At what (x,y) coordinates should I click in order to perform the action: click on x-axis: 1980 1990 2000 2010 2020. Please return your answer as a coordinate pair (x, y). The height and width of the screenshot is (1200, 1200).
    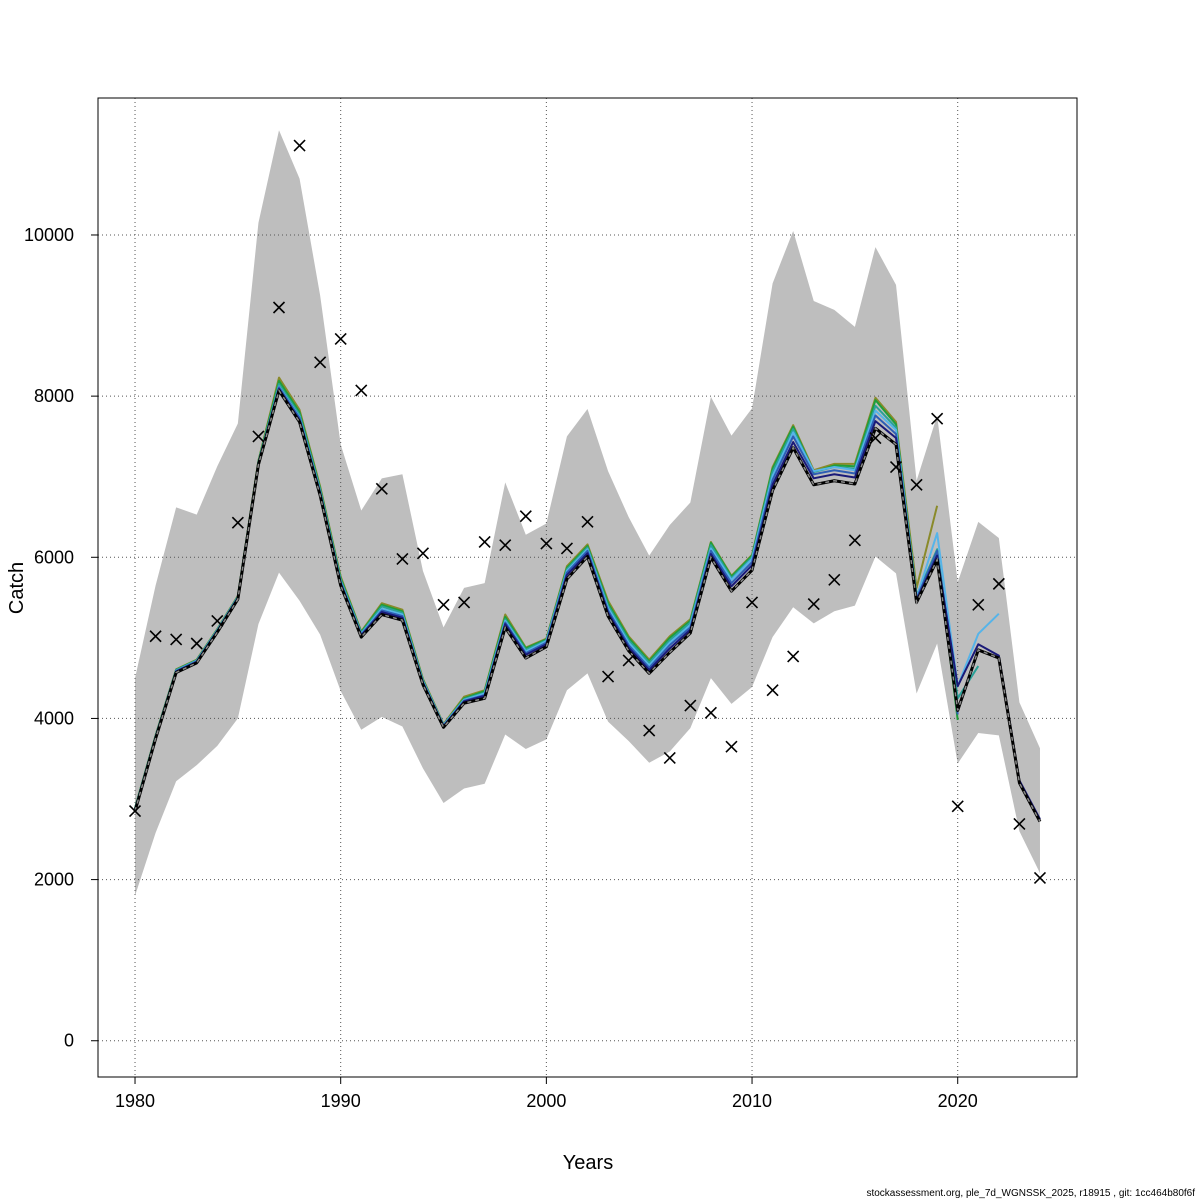
    Looking at the image, I should click on (546, 1094).